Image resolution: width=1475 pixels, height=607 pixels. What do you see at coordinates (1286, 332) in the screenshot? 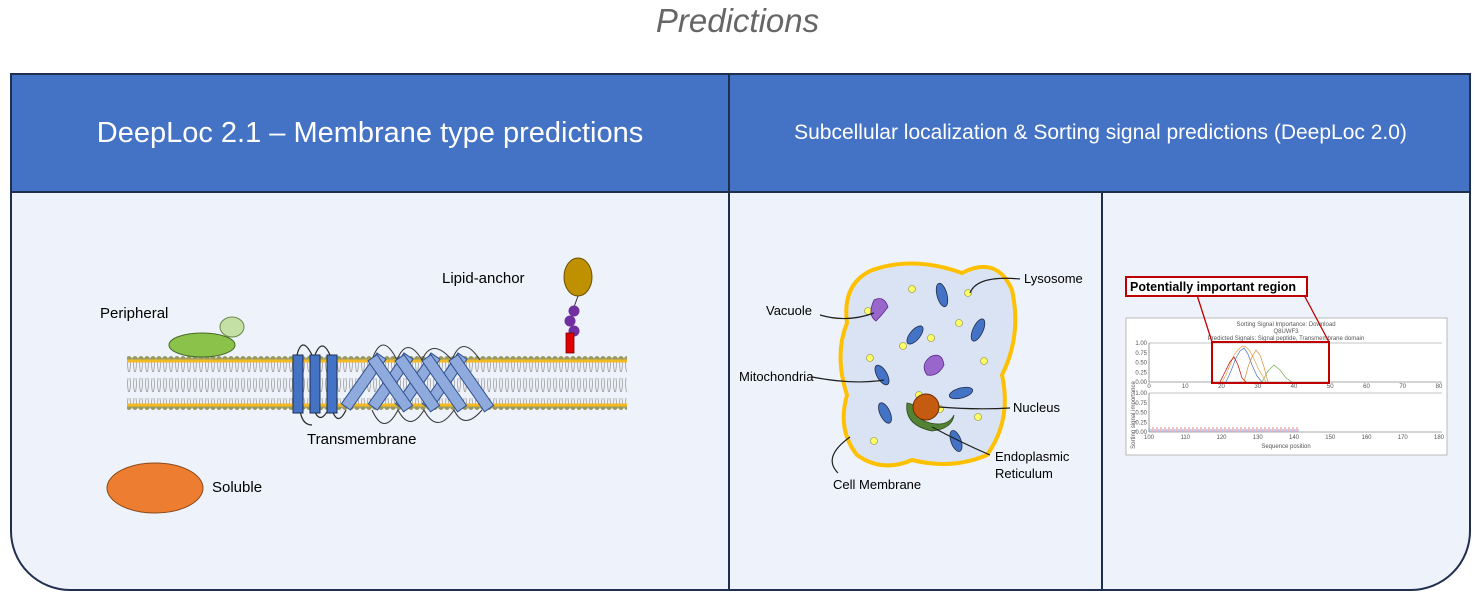
I see `plot-protein-id: Q8UWF3` at bounding box center [1286, 332].